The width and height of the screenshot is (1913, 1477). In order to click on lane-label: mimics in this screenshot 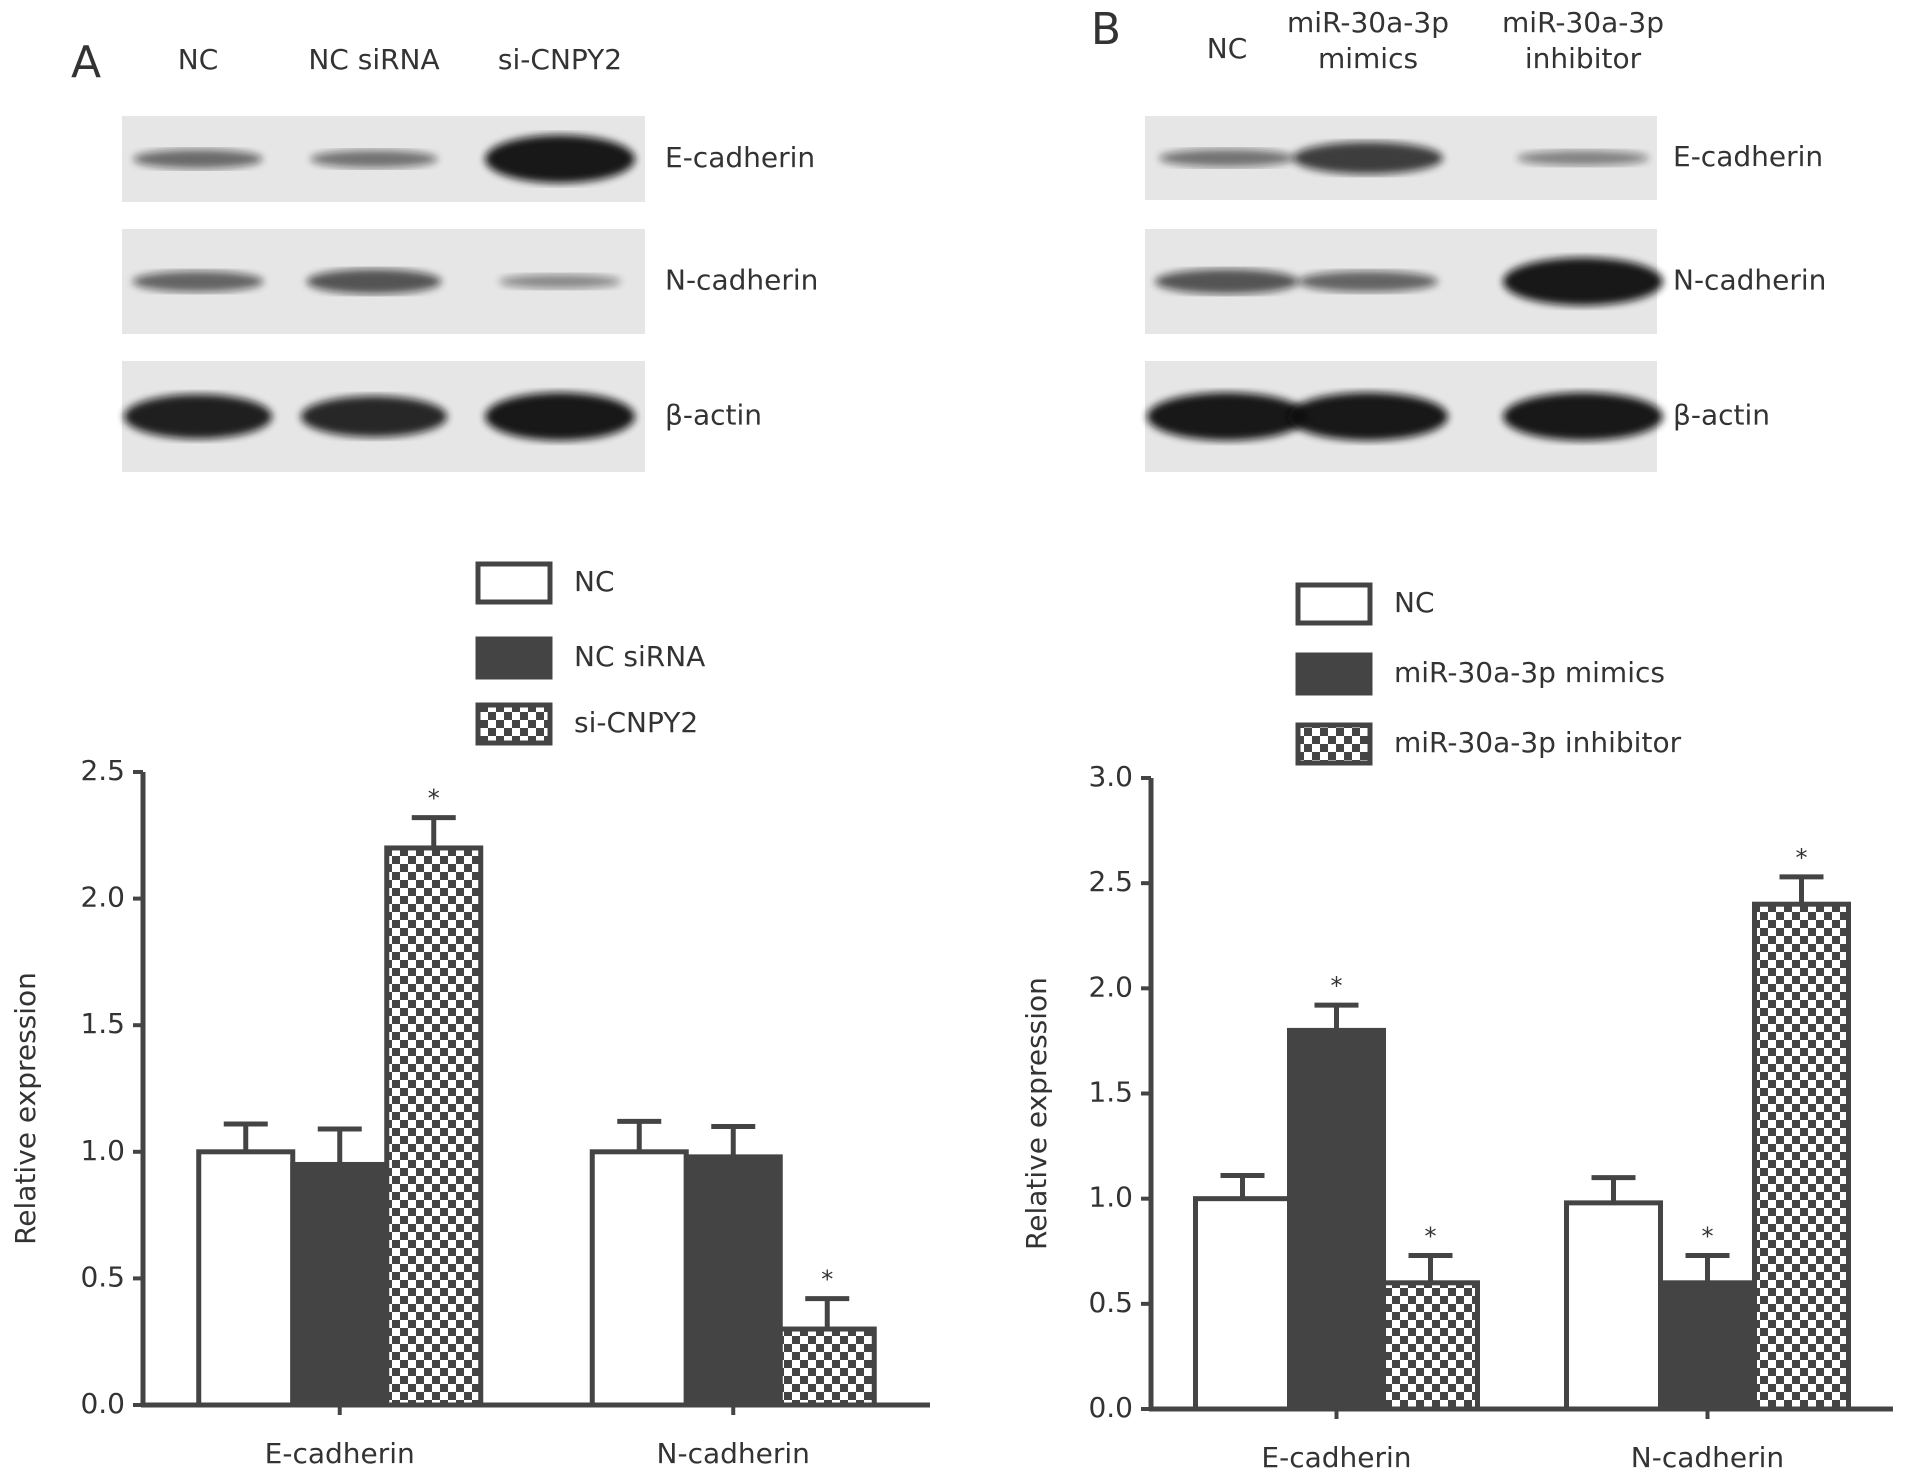, I will do `click(1368, 58)`.